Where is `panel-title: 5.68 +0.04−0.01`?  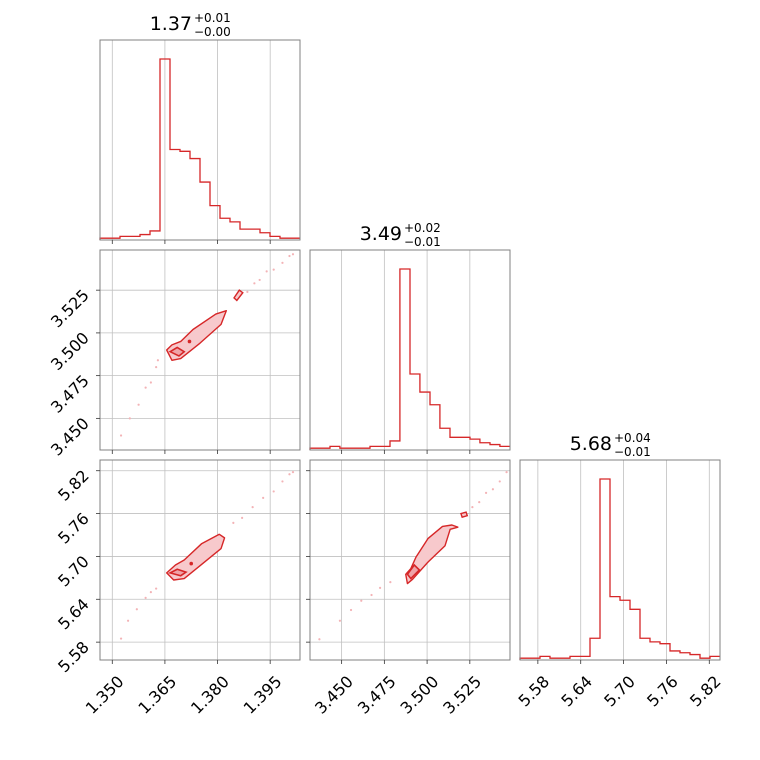 panel-title: 5.68 +0.04−0.01 is located at coordinates (610, 445).